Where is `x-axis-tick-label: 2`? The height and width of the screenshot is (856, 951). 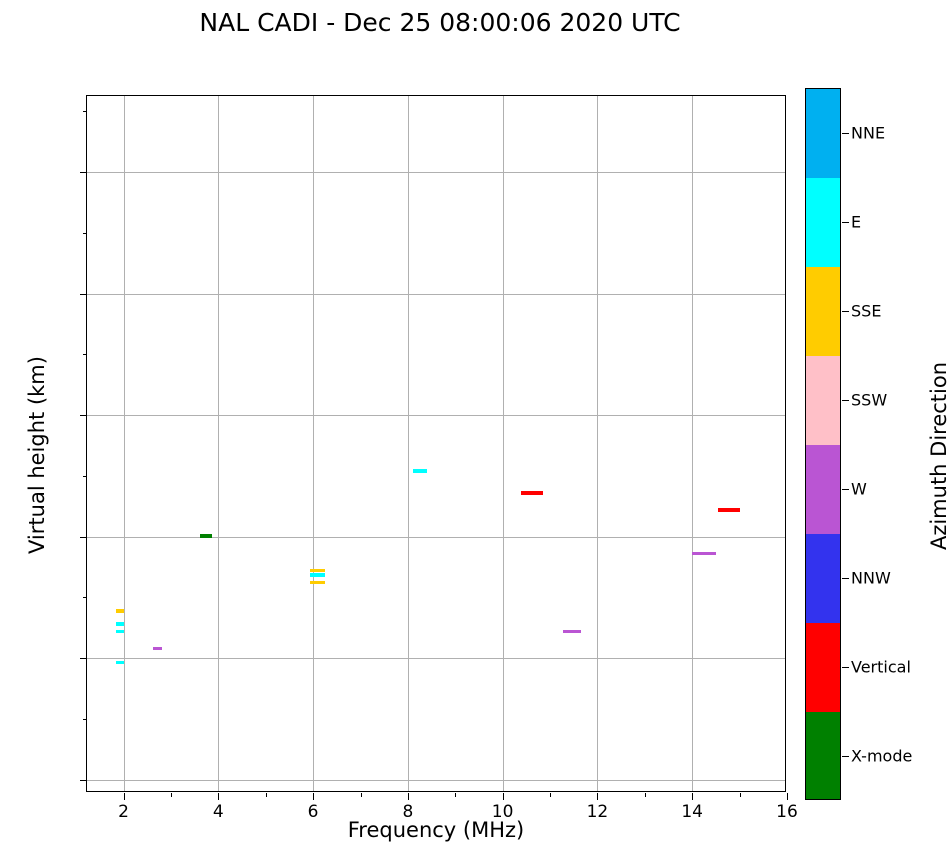
x-axis-tick-label: 2 is located at coordinates (123, 812).